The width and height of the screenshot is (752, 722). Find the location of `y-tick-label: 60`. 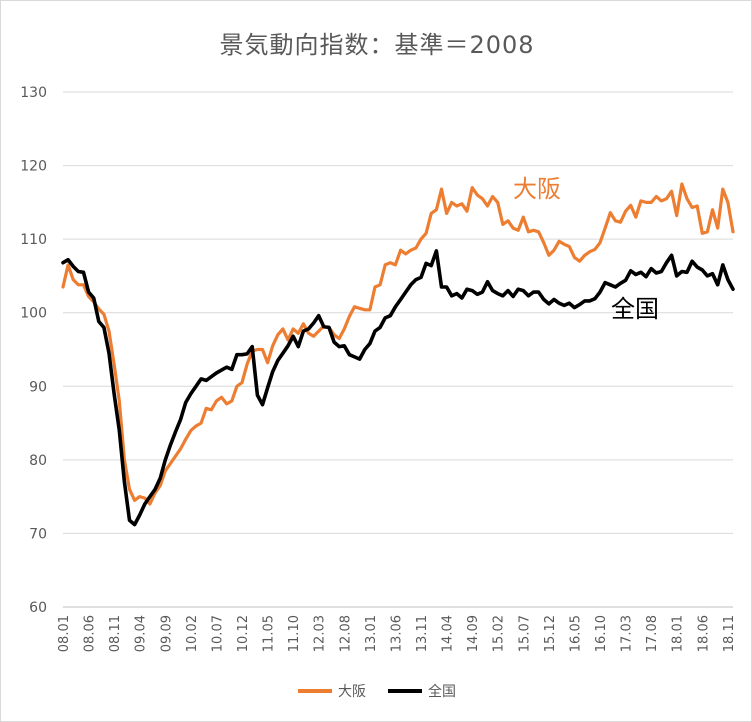

y-tick-label: 60 is located at coordinates (38, 608).